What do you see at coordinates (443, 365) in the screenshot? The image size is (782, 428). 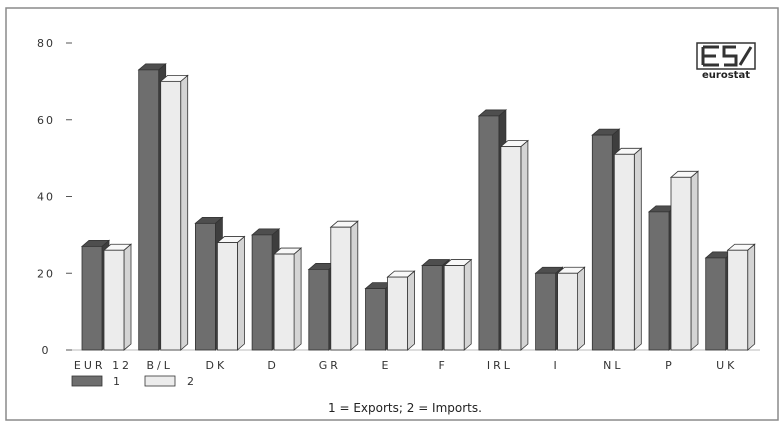 I see `x-tick-label: F` at bounding box center [443, 365].